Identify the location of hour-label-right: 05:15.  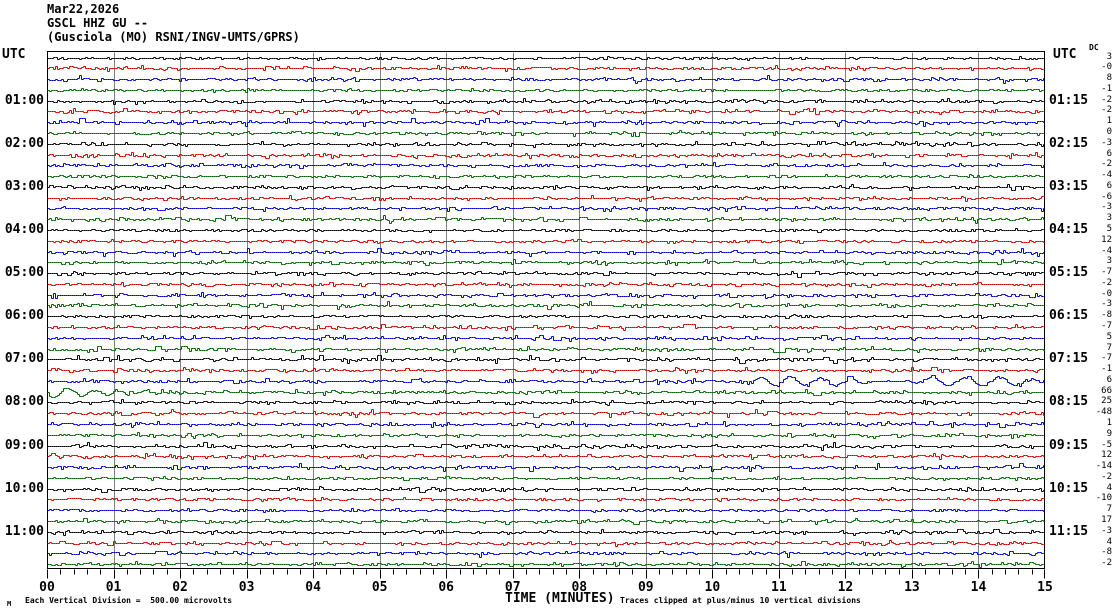
(1069, 273).